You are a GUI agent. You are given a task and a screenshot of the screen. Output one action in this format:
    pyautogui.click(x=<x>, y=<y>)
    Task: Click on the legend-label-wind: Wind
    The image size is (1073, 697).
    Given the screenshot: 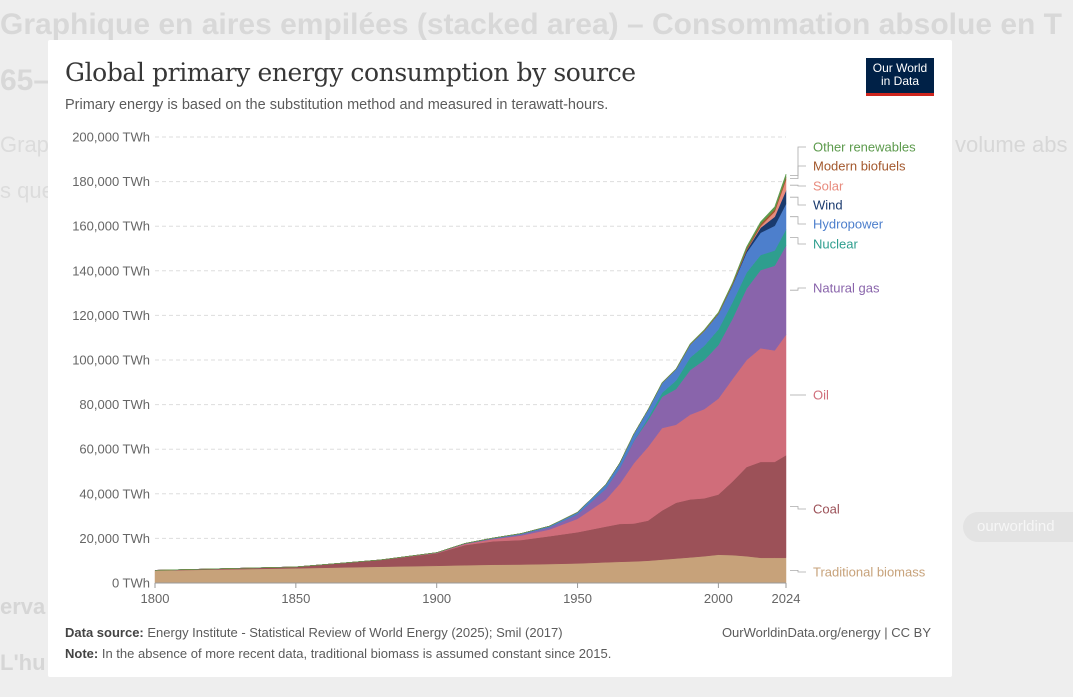 What is the action you would take?
    pyautogui.click(x=828, y=205)
    